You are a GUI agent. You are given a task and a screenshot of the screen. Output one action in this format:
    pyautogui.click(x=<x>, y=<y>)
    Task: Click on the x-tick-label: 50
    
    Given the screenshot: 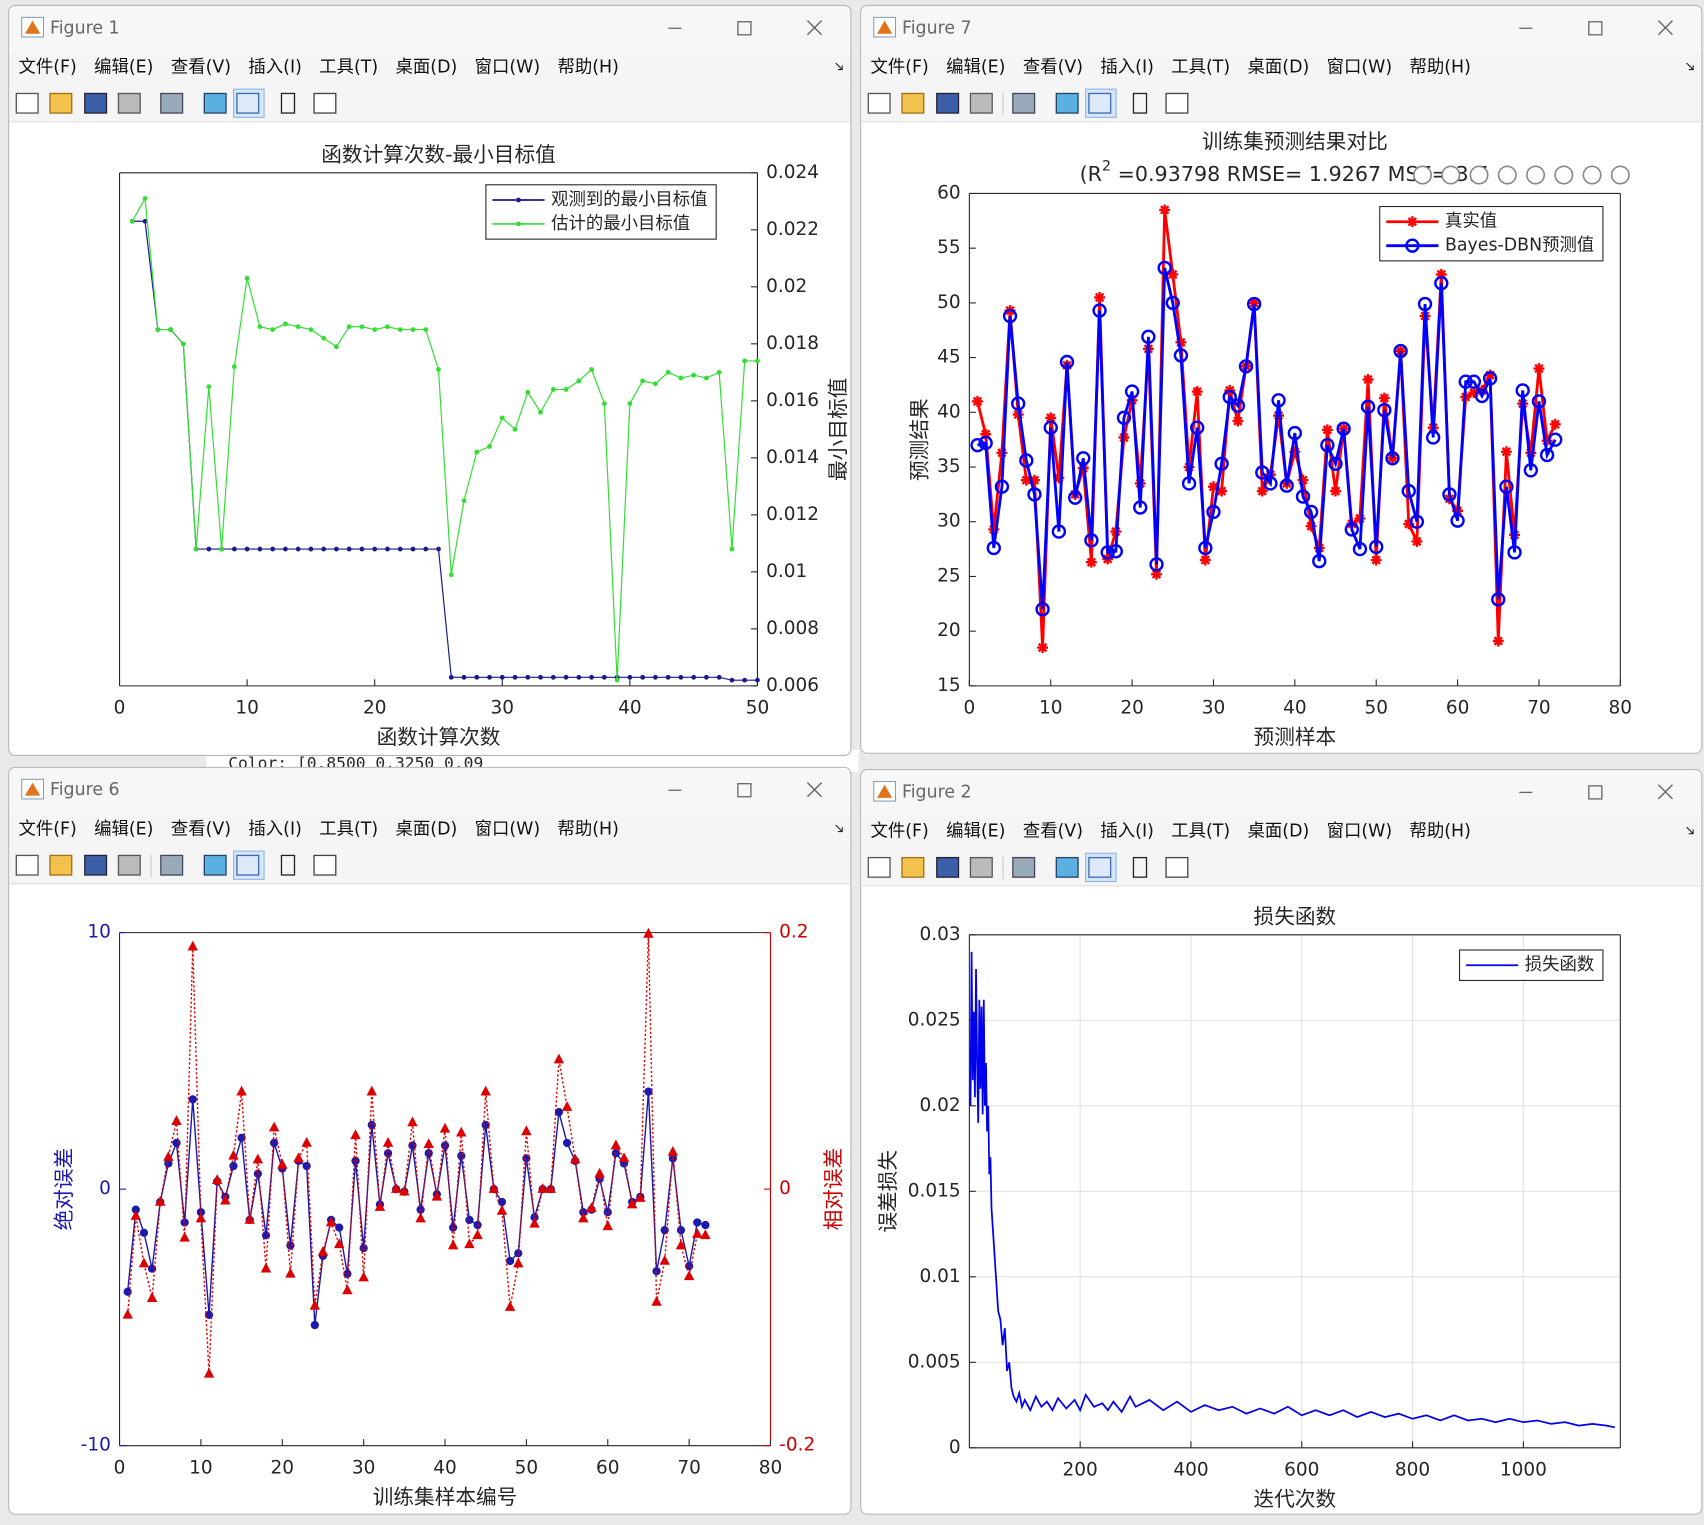 What is the action you would take?
    pyautogui.click(x=1376, y=708)
    